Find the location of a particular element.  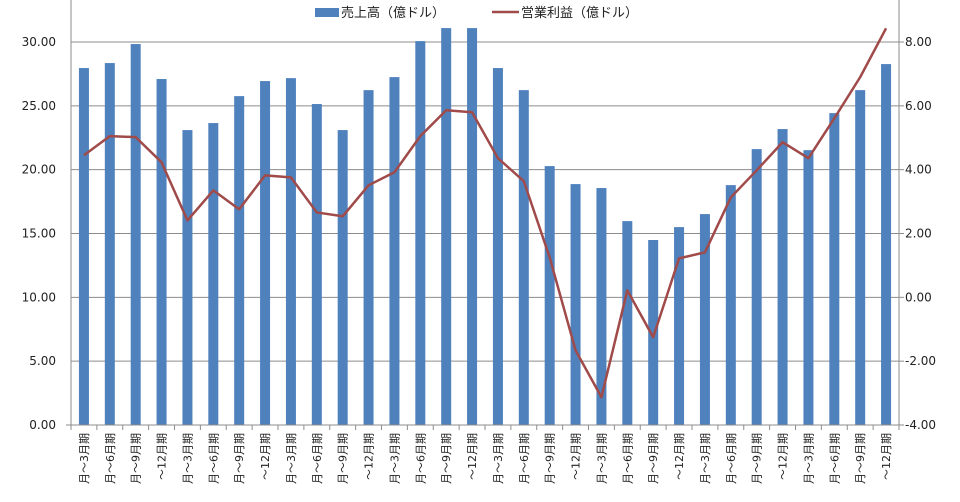

right-tick-label: 8.00 is located at coordinates (918, 42).